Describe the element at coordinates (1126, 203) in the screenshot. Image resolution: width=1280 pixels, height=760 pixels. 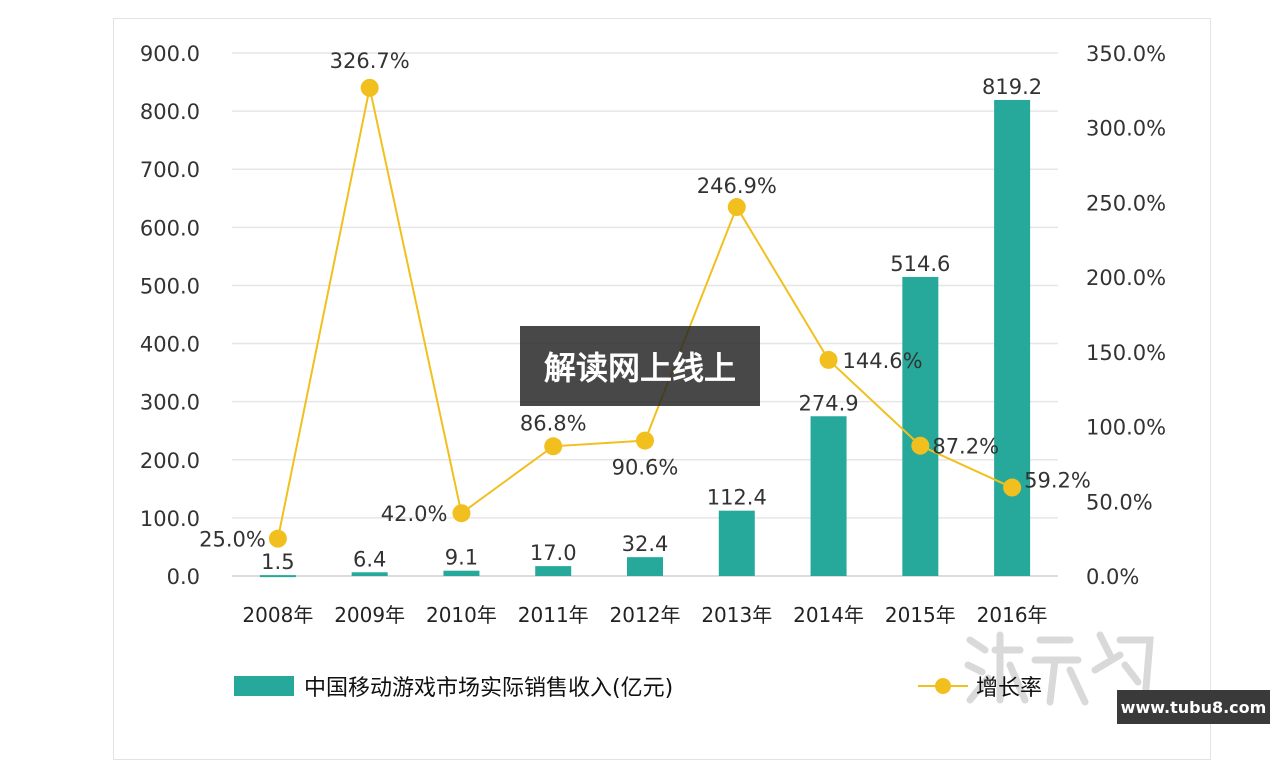
I see `right-tick-label: 250.0%` at that location.